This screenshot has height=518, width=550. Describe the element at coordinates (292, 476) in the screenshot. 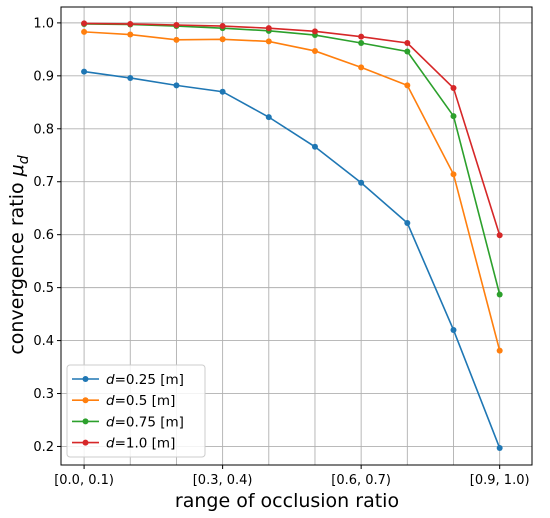

I see `x-axis-ticks: [0.0, 0.1) [0.3, 0.4) [0.6, 0.7) [0.9, 1.0)` at that location.